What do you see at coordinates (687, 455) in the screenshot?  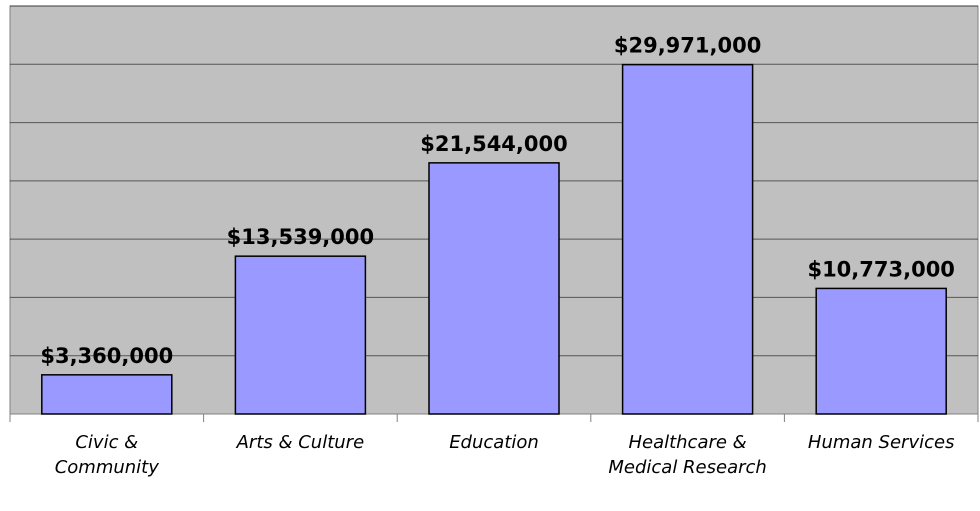 I see `x-tick-label: Healthcare & Medical Research` at bounding box center [687, 455].